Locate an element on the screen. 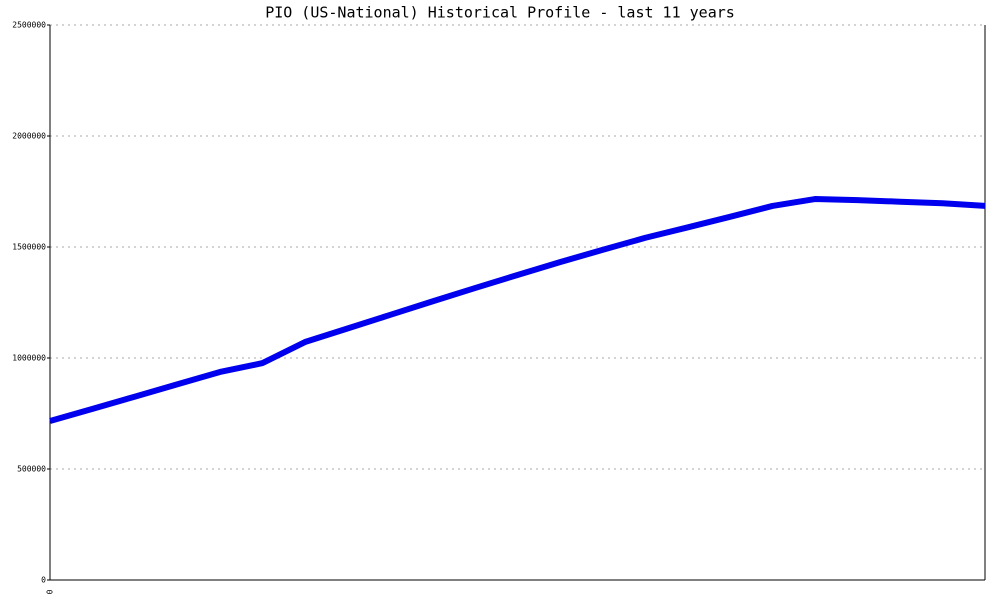  y-tick-label: 0 is located at coordinates (43, 580).